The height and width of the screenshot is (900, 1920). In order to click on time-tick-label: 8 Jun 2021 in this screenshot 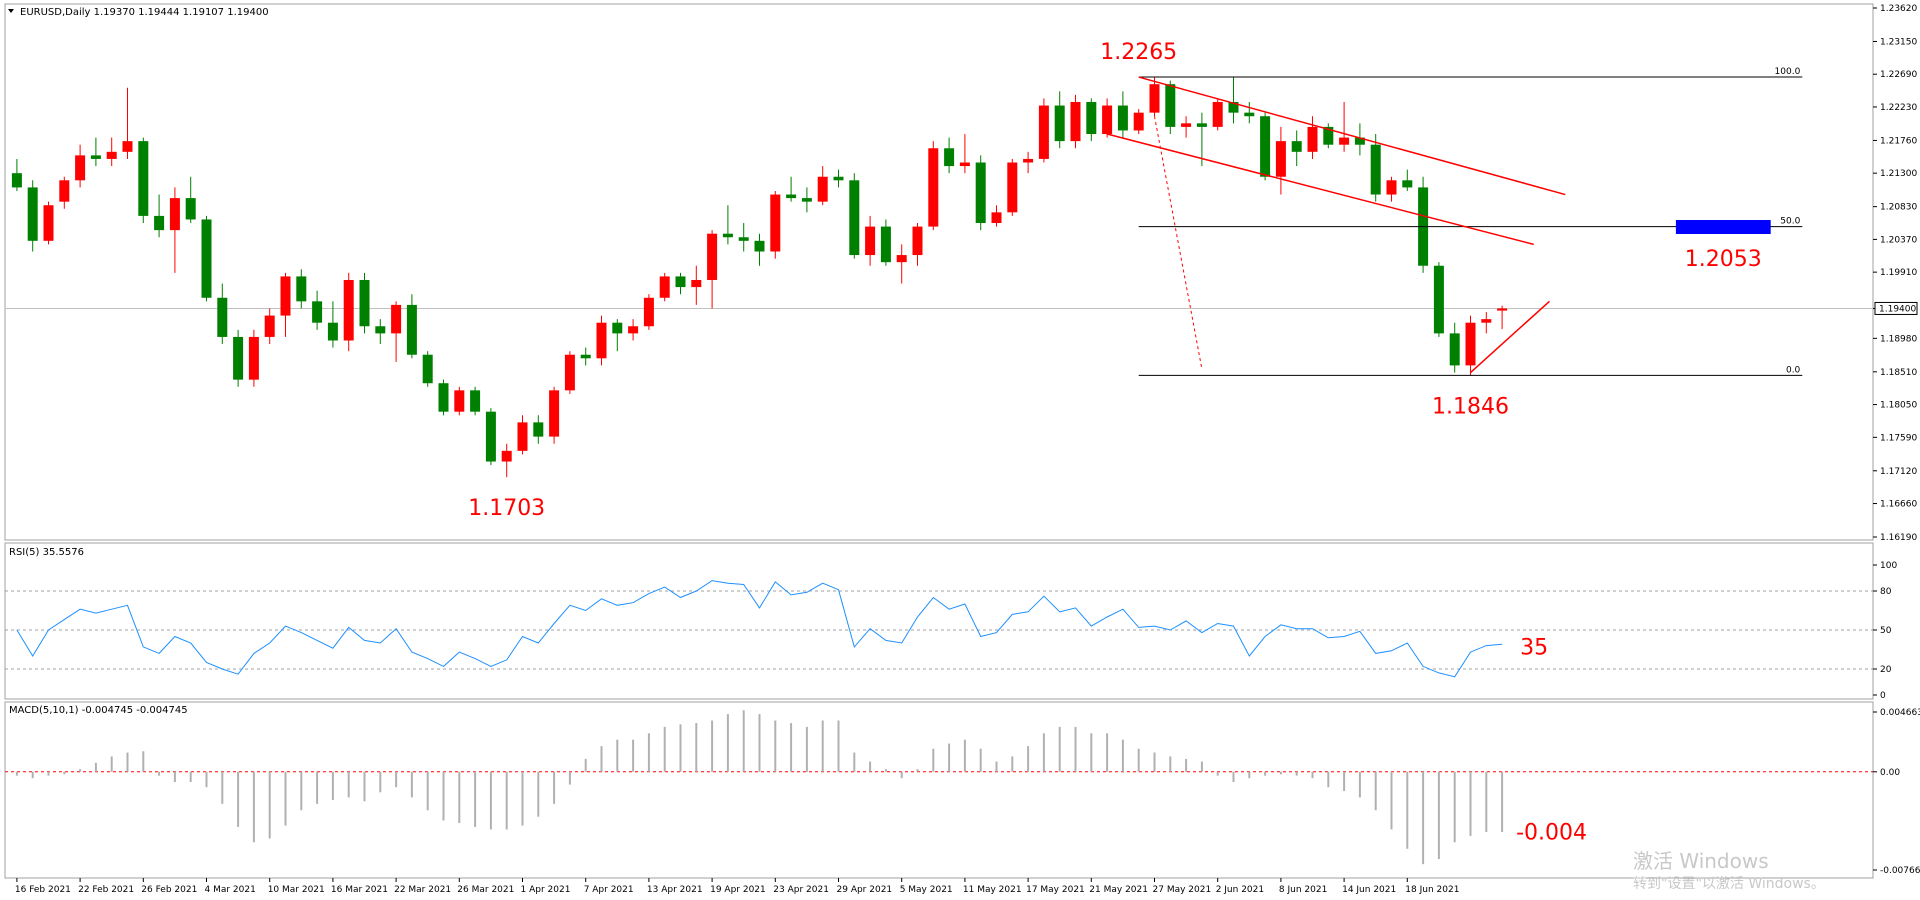, I will do `click(1303, 890)`.